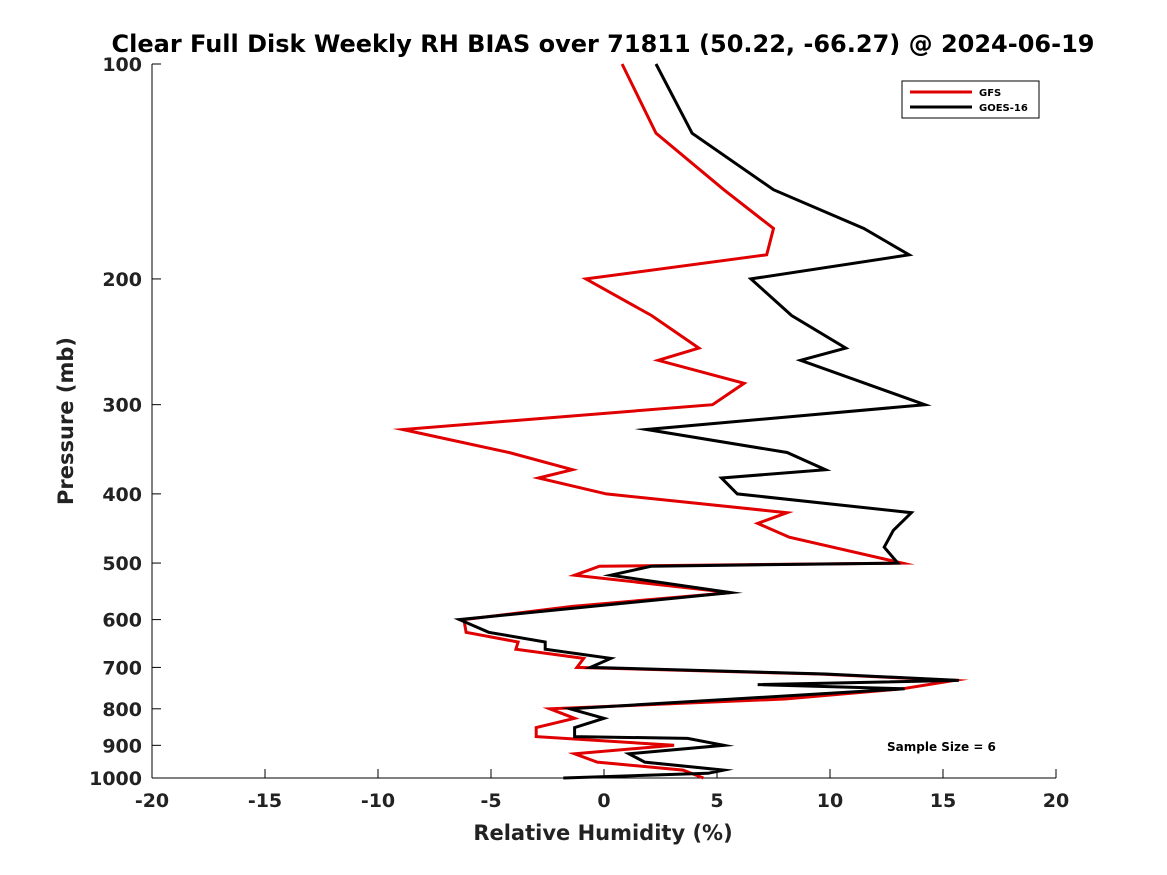 This screenshot has height=875, width=1167. What do you see at coordinates (990, 93) in the screenshot?
I see `legend-entry-label: GFS` at bounding box center [990, 93].